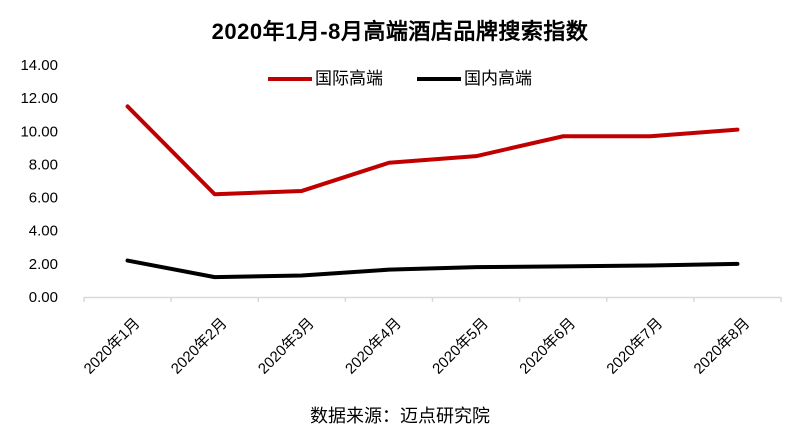 This screenshot has height=434, width=800. Describe the element at coordinates (43, 164) in the screenshot. I see `y-axis-label: 8.00` at that location.